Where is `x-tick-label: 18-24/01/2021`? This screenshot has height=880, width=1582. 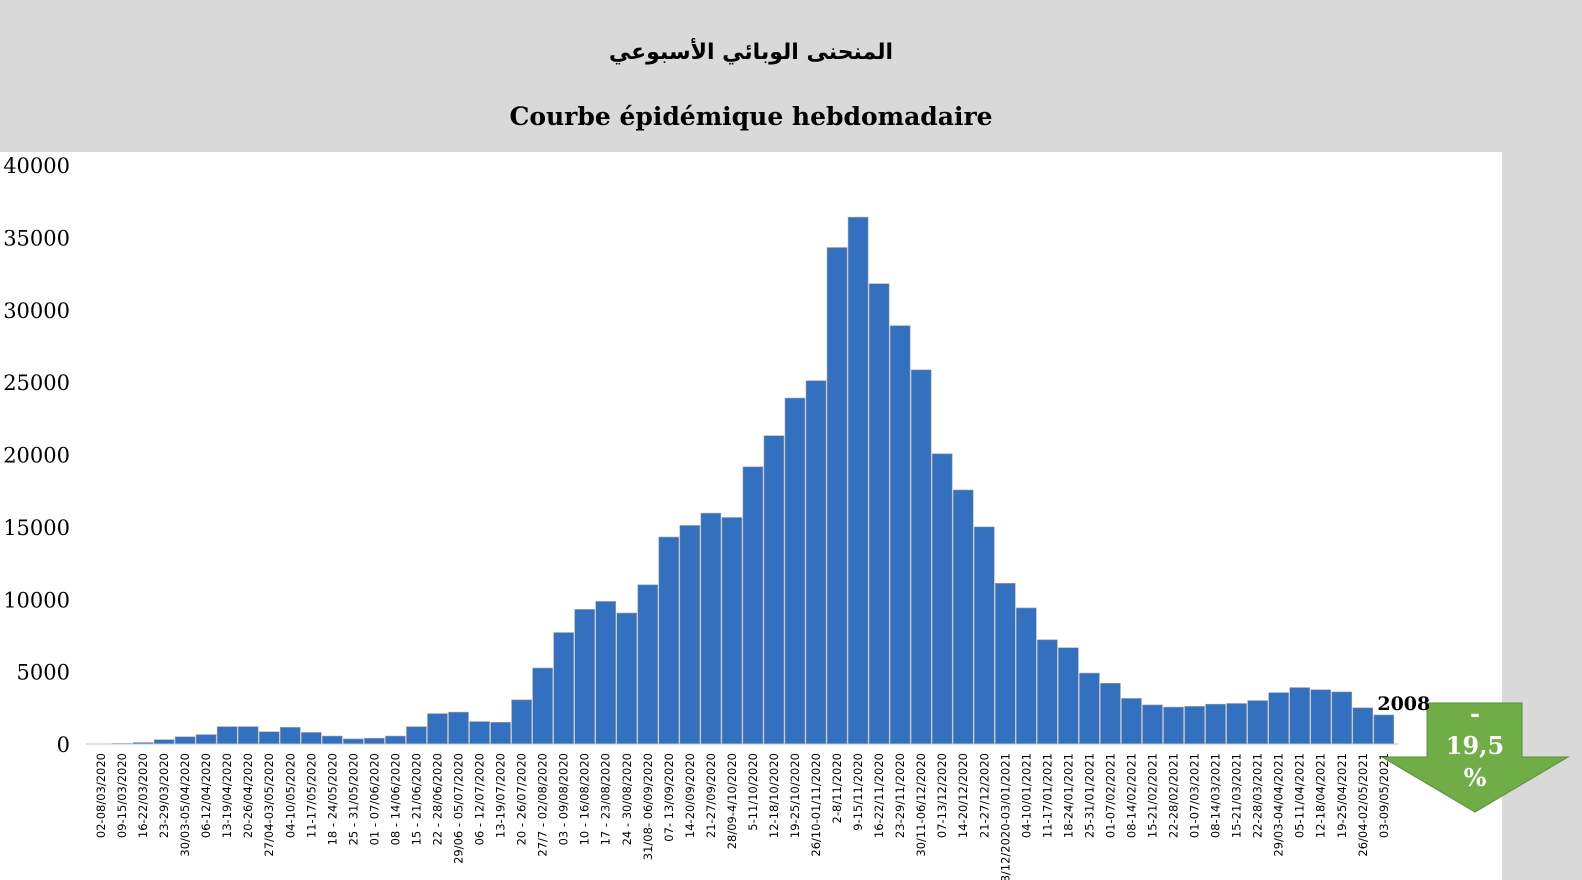
x-tick-label: 18-24/01/2021 is located at coordinates (1068, 795).